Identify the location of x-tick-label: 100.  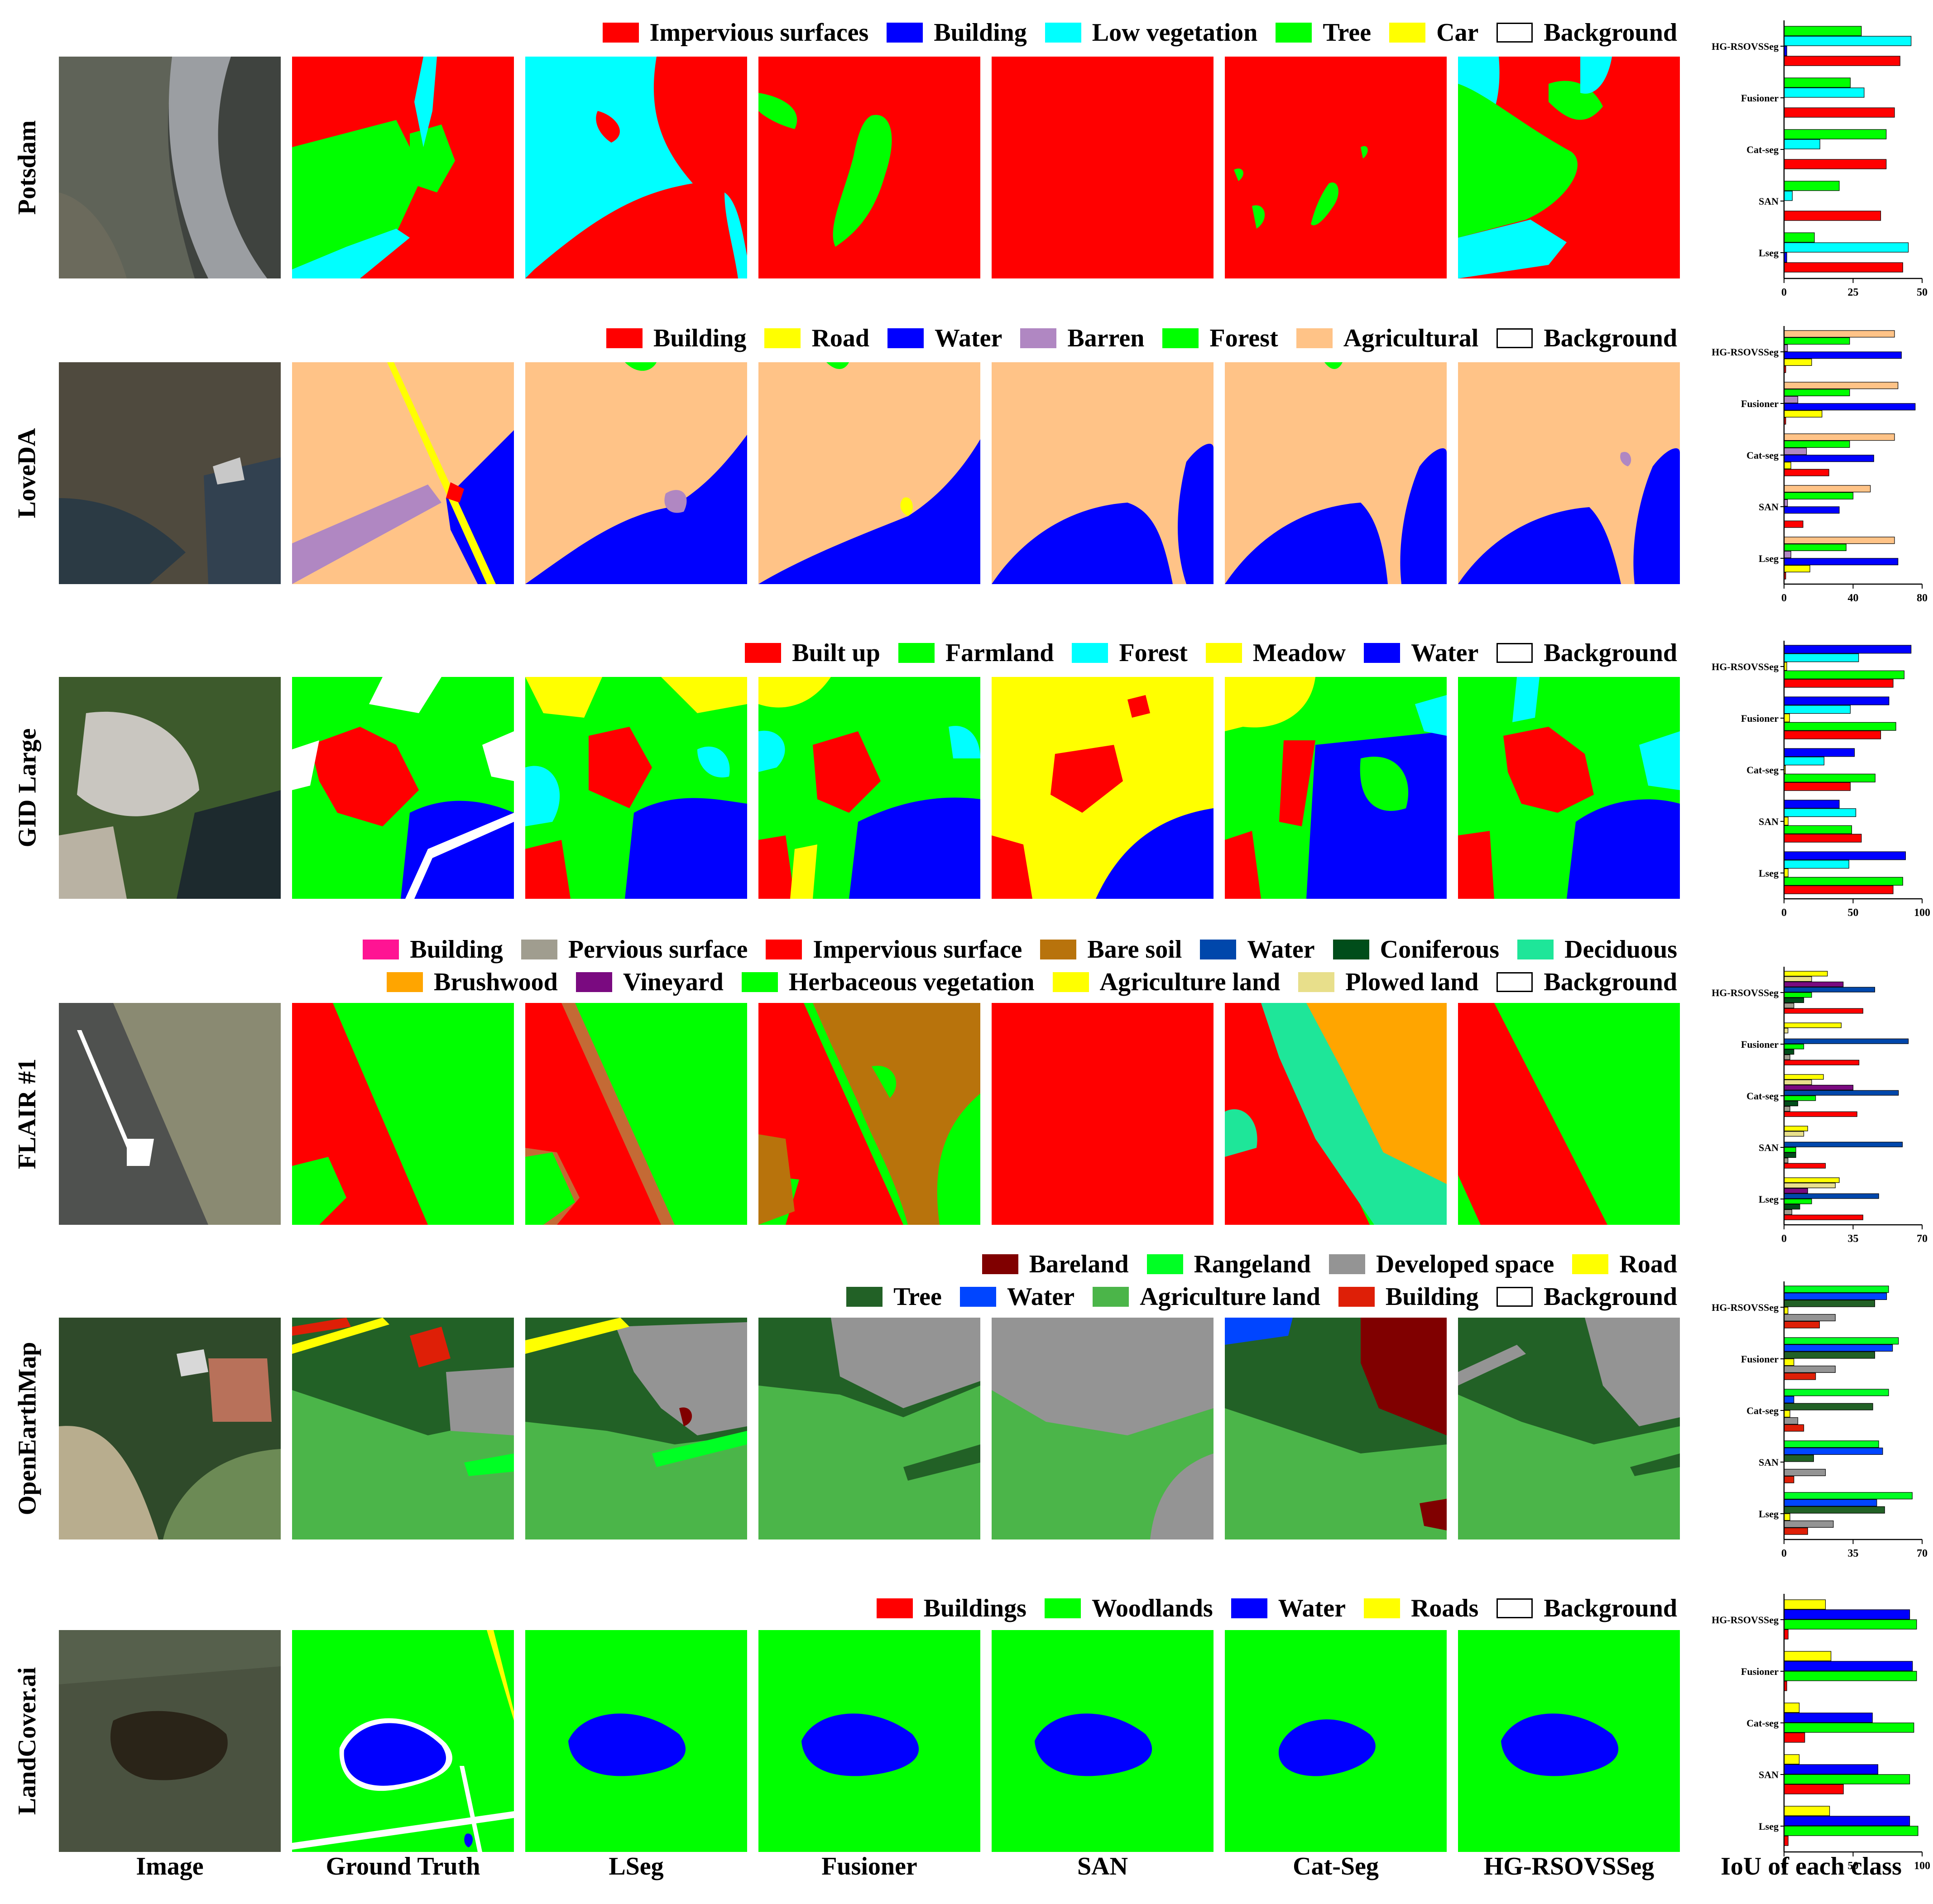
(1922, 1866).